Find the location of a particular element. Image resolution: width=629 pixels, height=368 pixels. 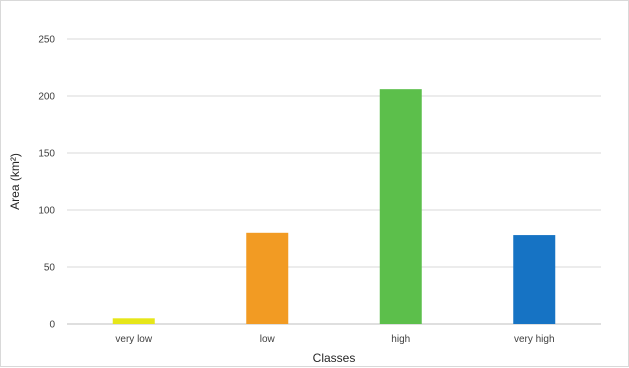

x-tick-label: very low is located at coordinates (133, 339).